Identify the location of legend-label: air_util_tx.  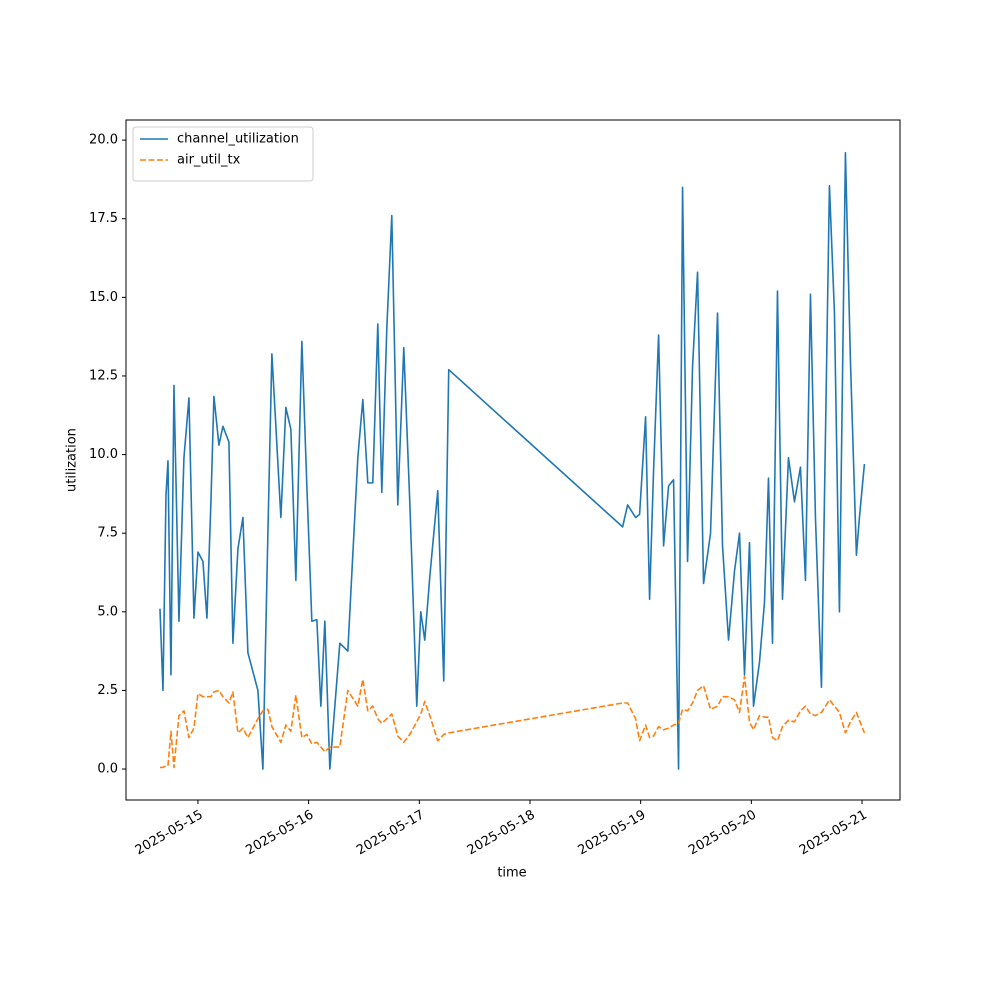
(209, 160).